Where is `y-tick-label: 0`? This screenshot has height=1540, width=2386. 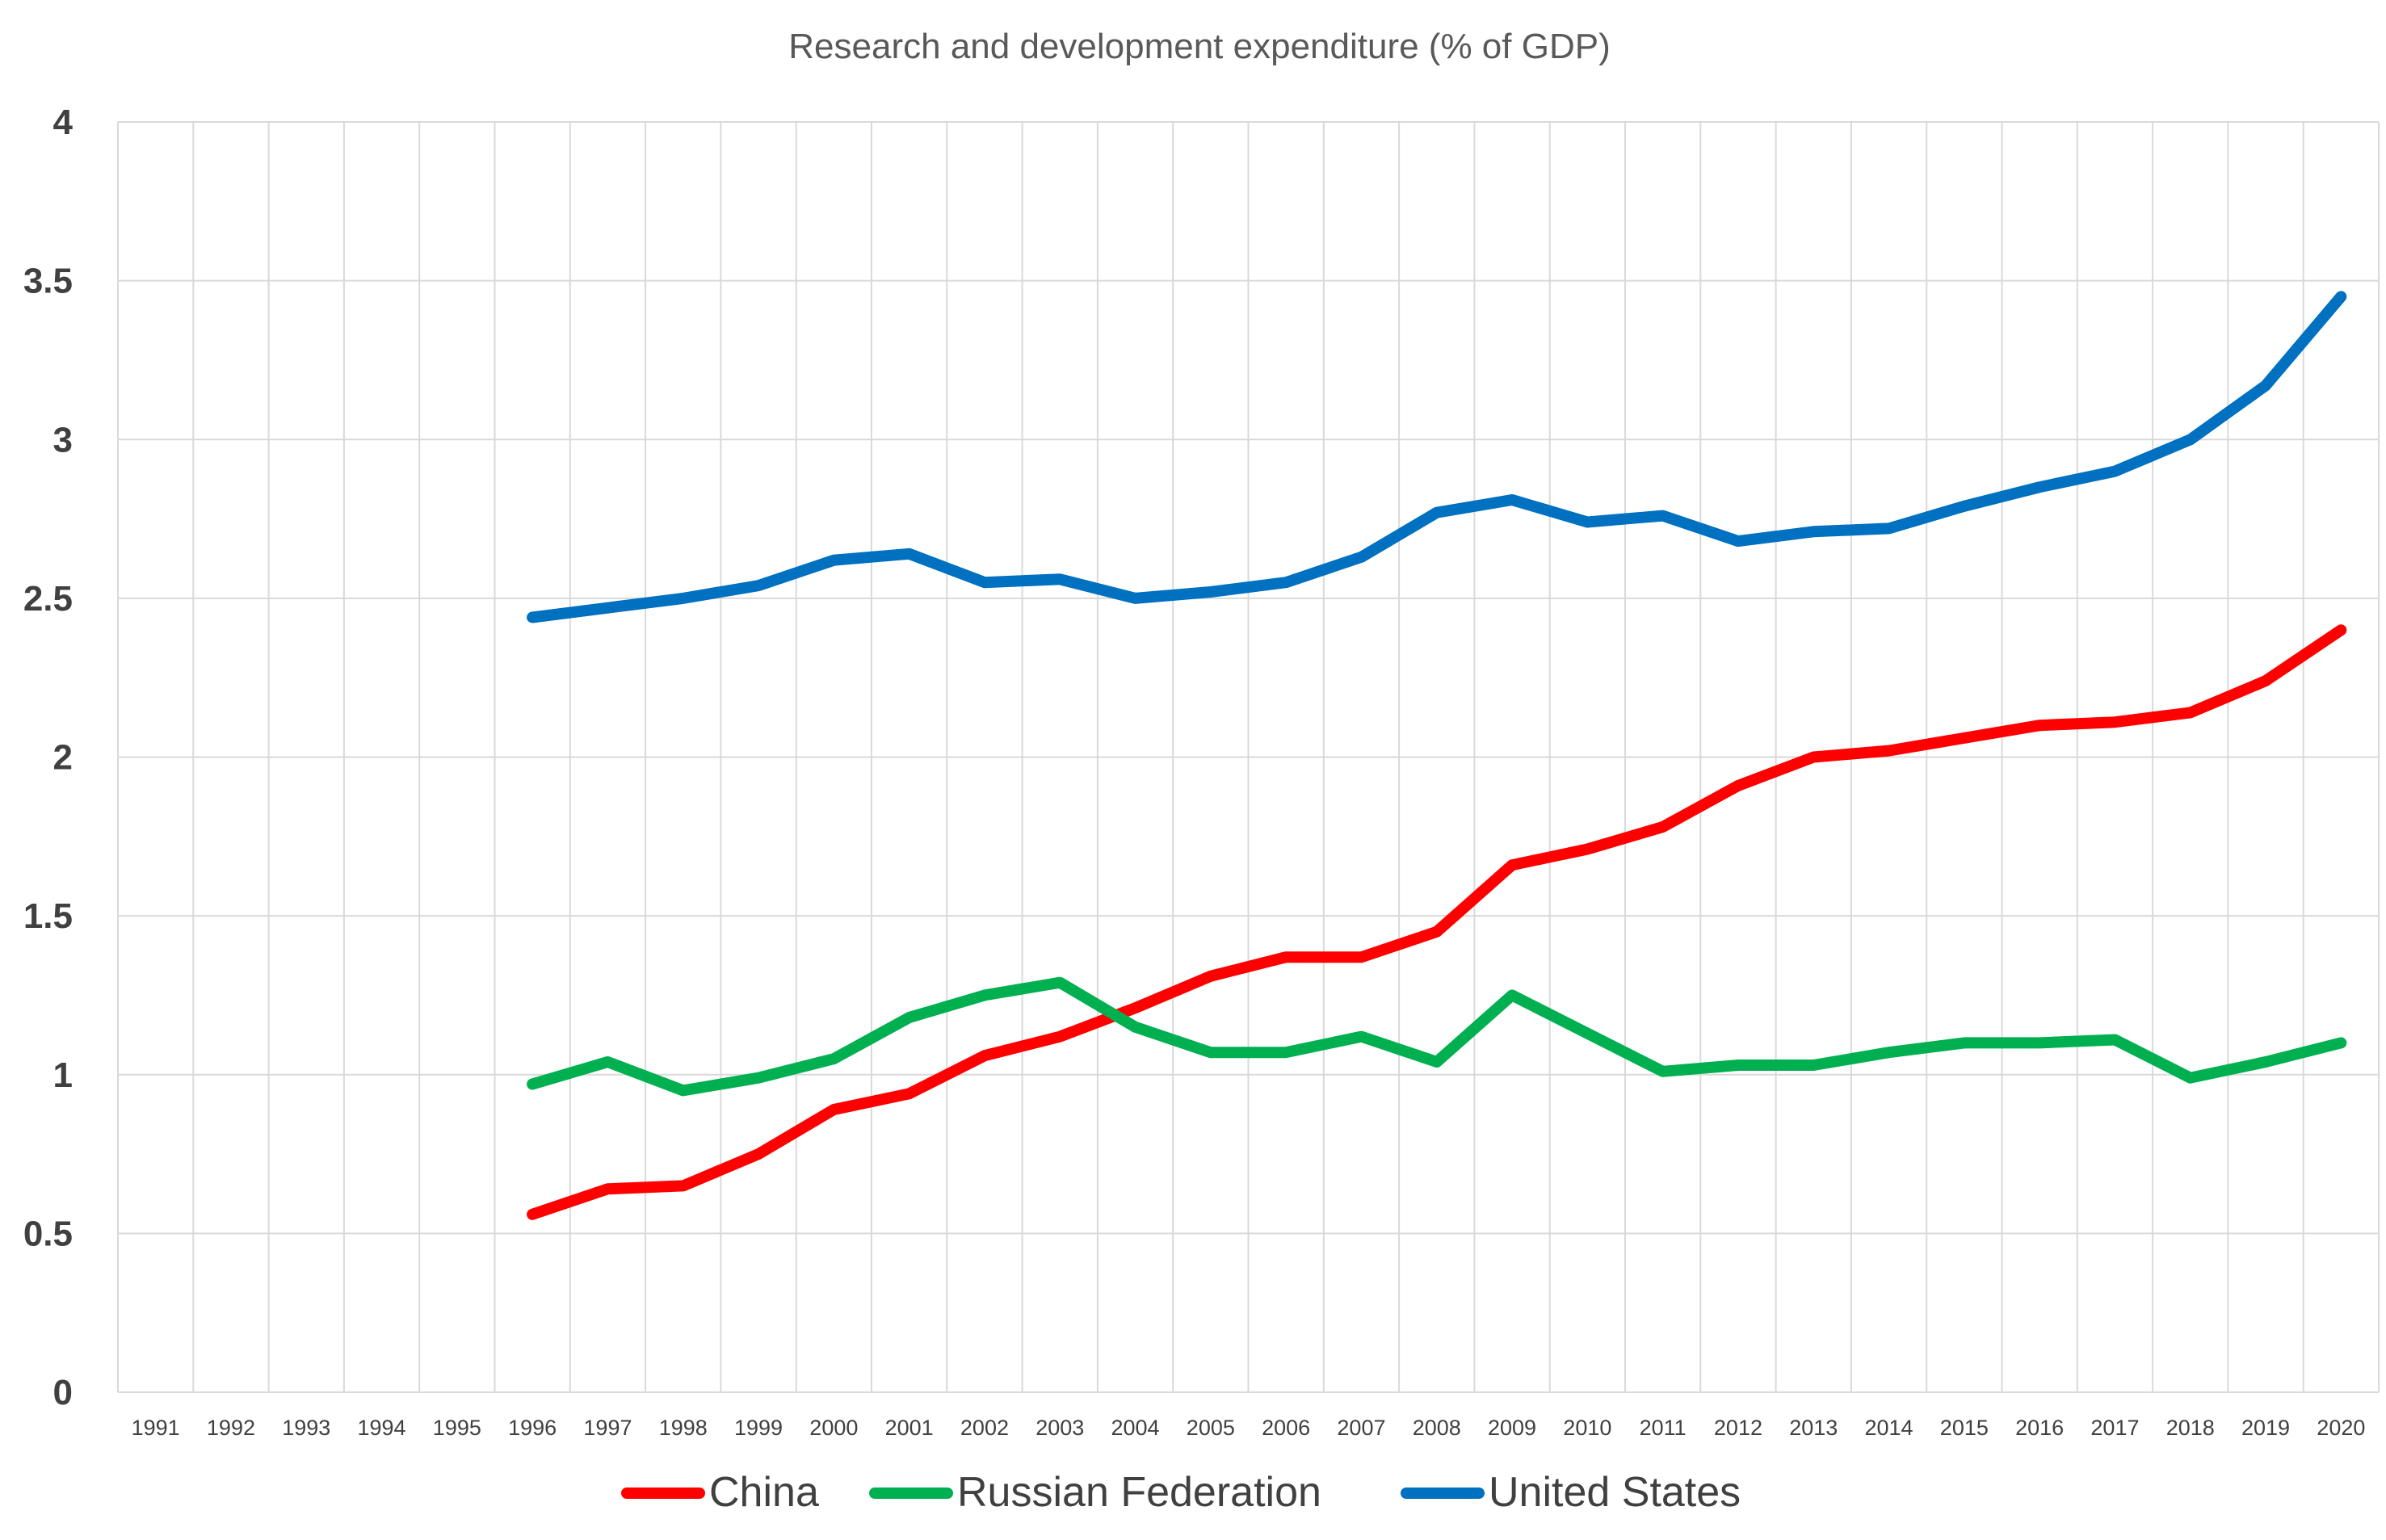 y-tick-label: 0 is located at coordinates (63, 1392).